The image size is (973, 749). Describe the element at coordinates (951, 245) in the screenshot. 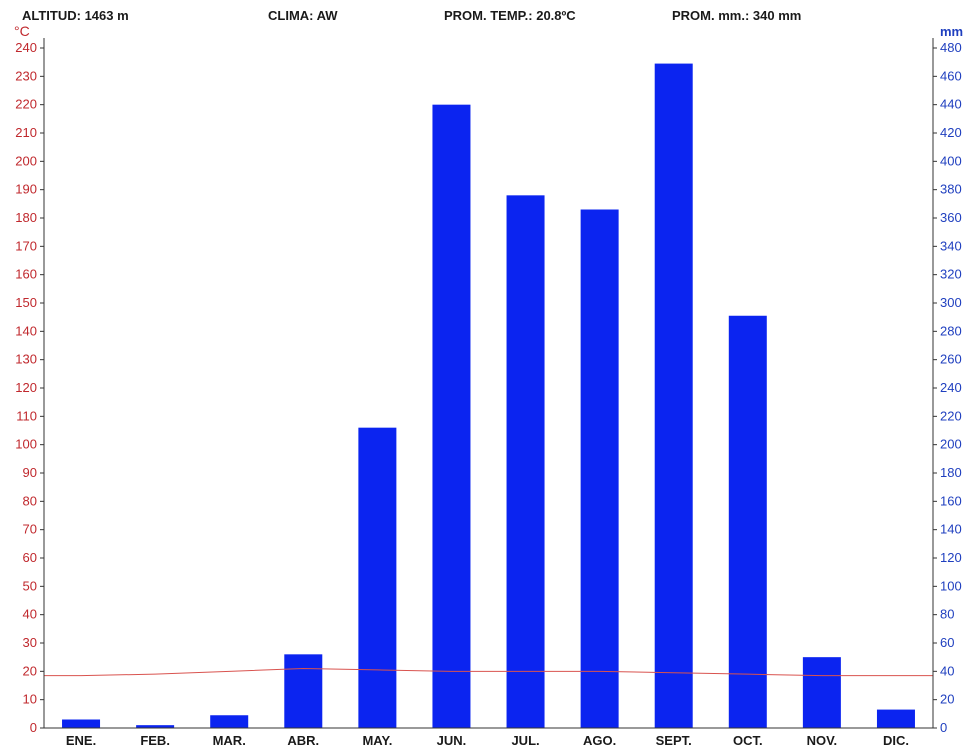

I see `right-tick-label: 340` at that location.